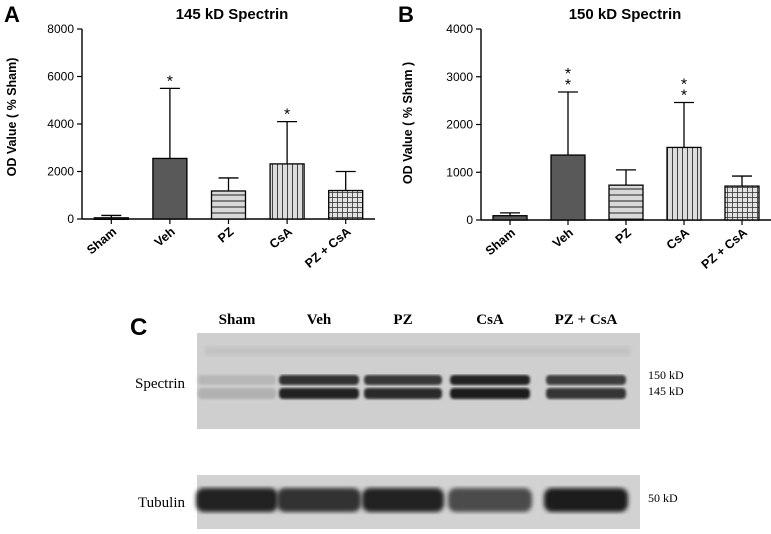 The width and height of the screenshot is (771, 534). I want to click on x-tick-label-b: Veh, so click(563, 238).